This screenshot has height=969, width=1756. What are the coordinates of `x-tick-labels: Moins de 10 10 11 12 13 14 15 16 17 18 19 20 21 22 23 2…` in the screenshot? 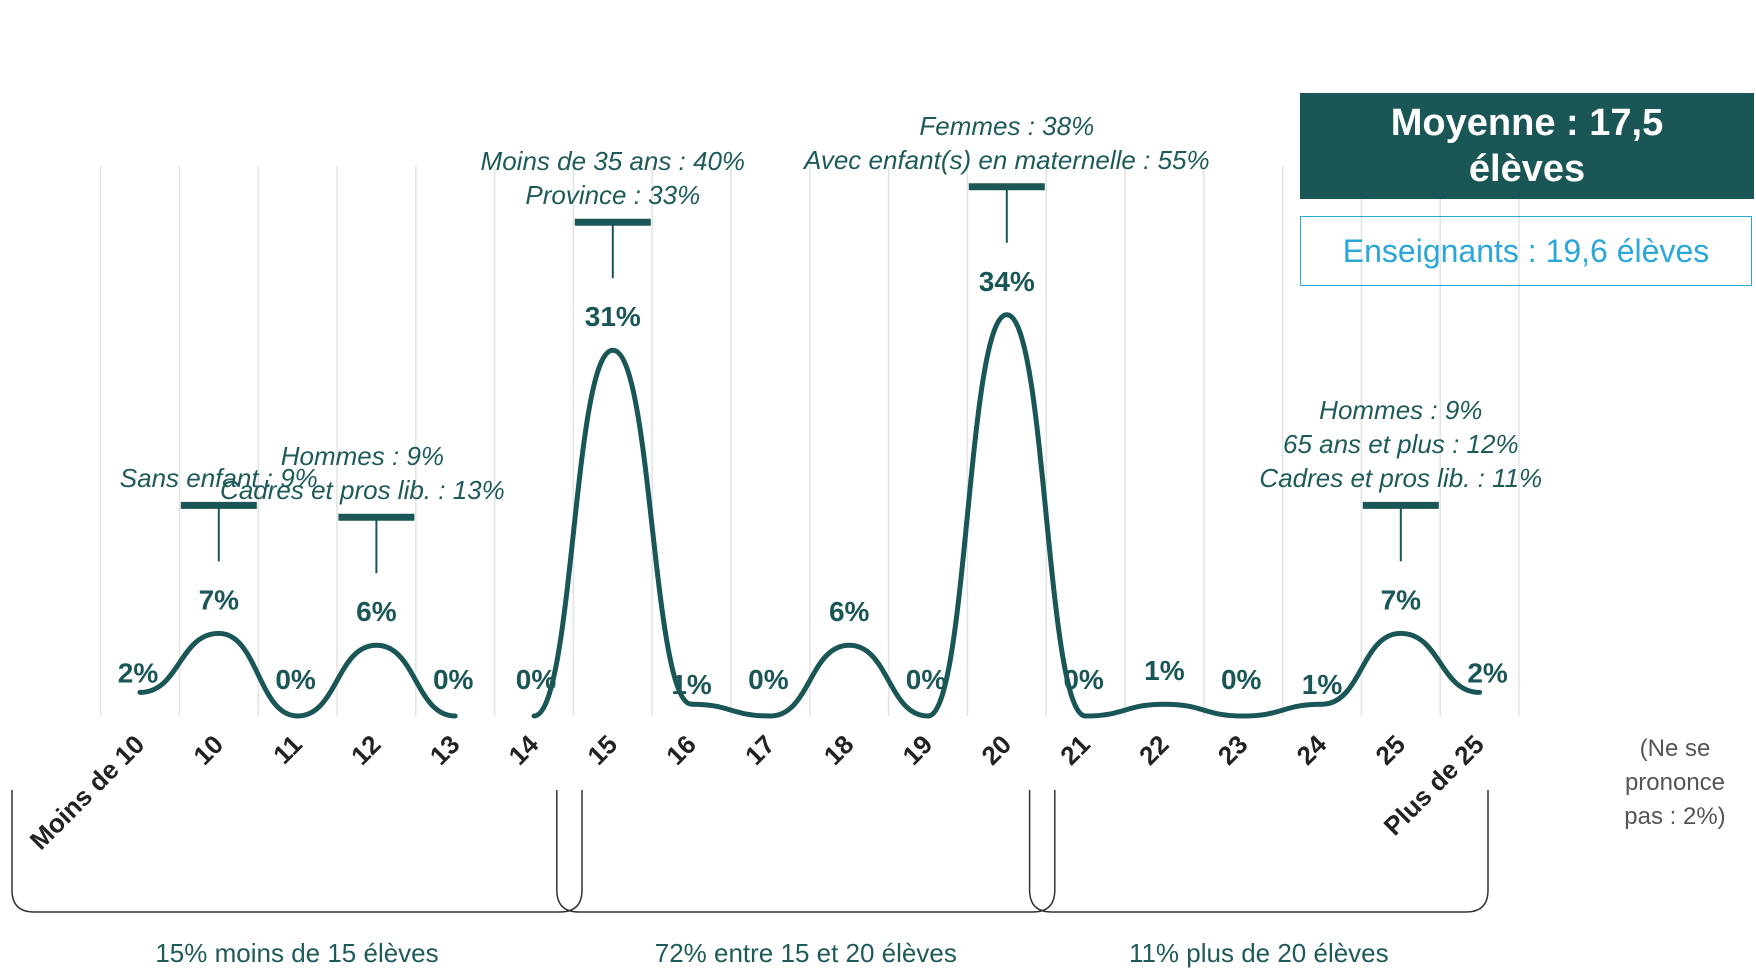 It's located at (757, 792).